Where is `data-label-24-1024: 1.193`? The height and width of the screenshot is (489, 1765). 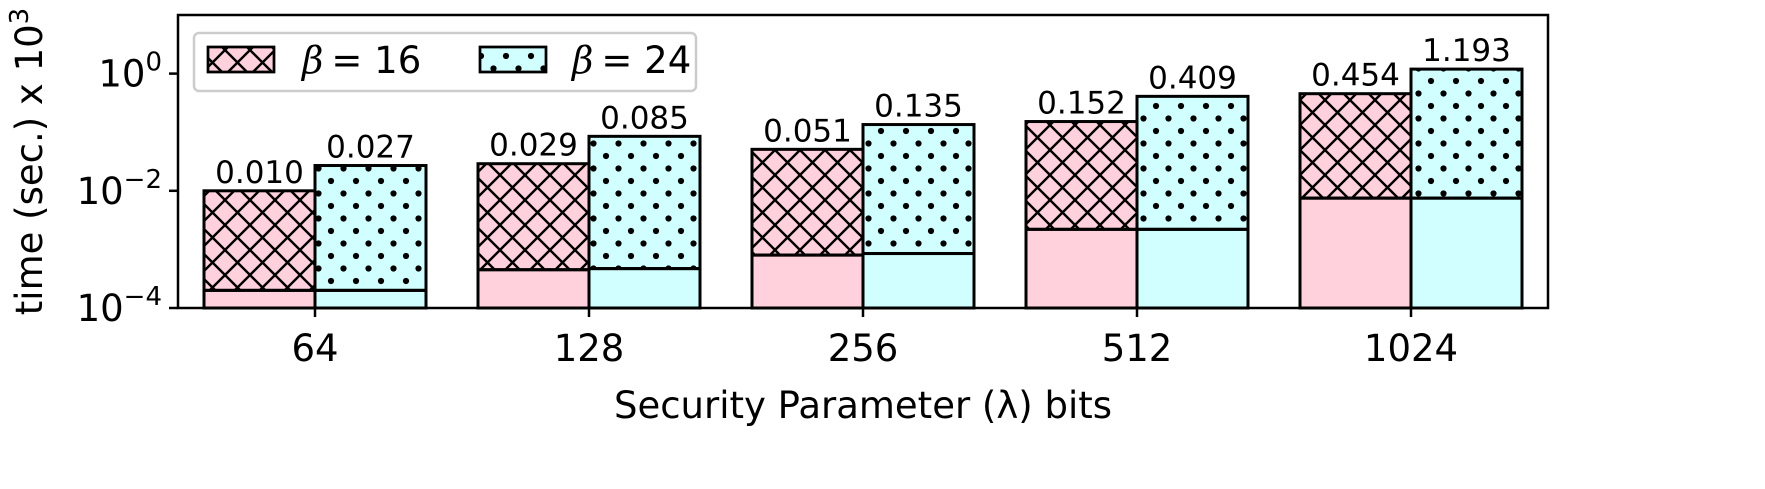
data-label-24-1024: 1.193 is located at coordinates (1466, 51).